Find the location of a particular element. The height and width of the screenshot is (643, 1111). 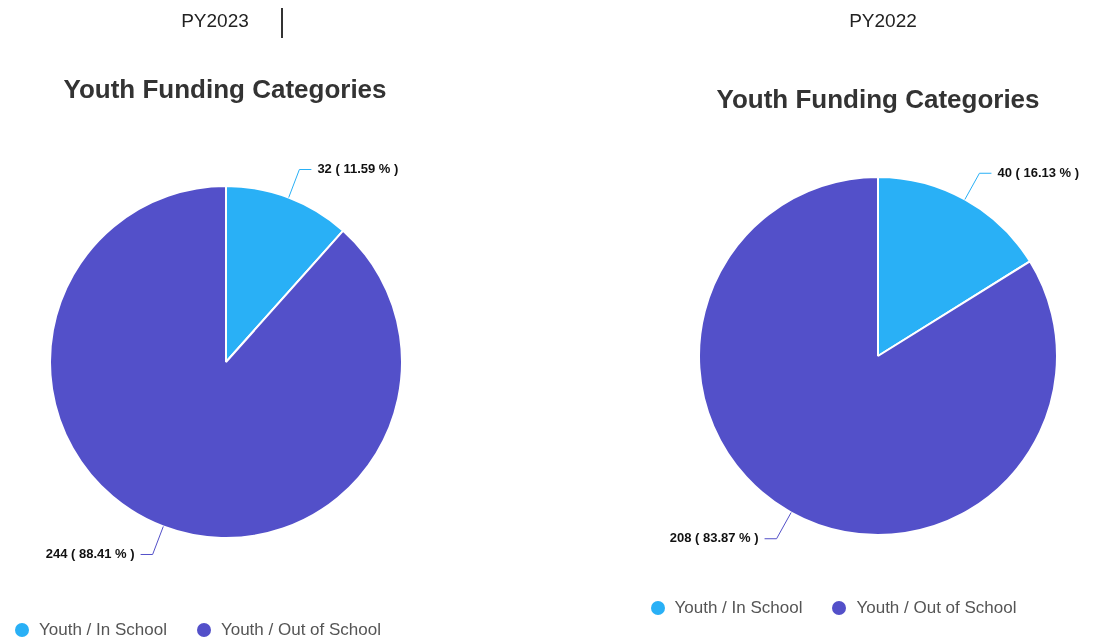

chart-subtitle: PY2022 is located at coordinates (883, 21).